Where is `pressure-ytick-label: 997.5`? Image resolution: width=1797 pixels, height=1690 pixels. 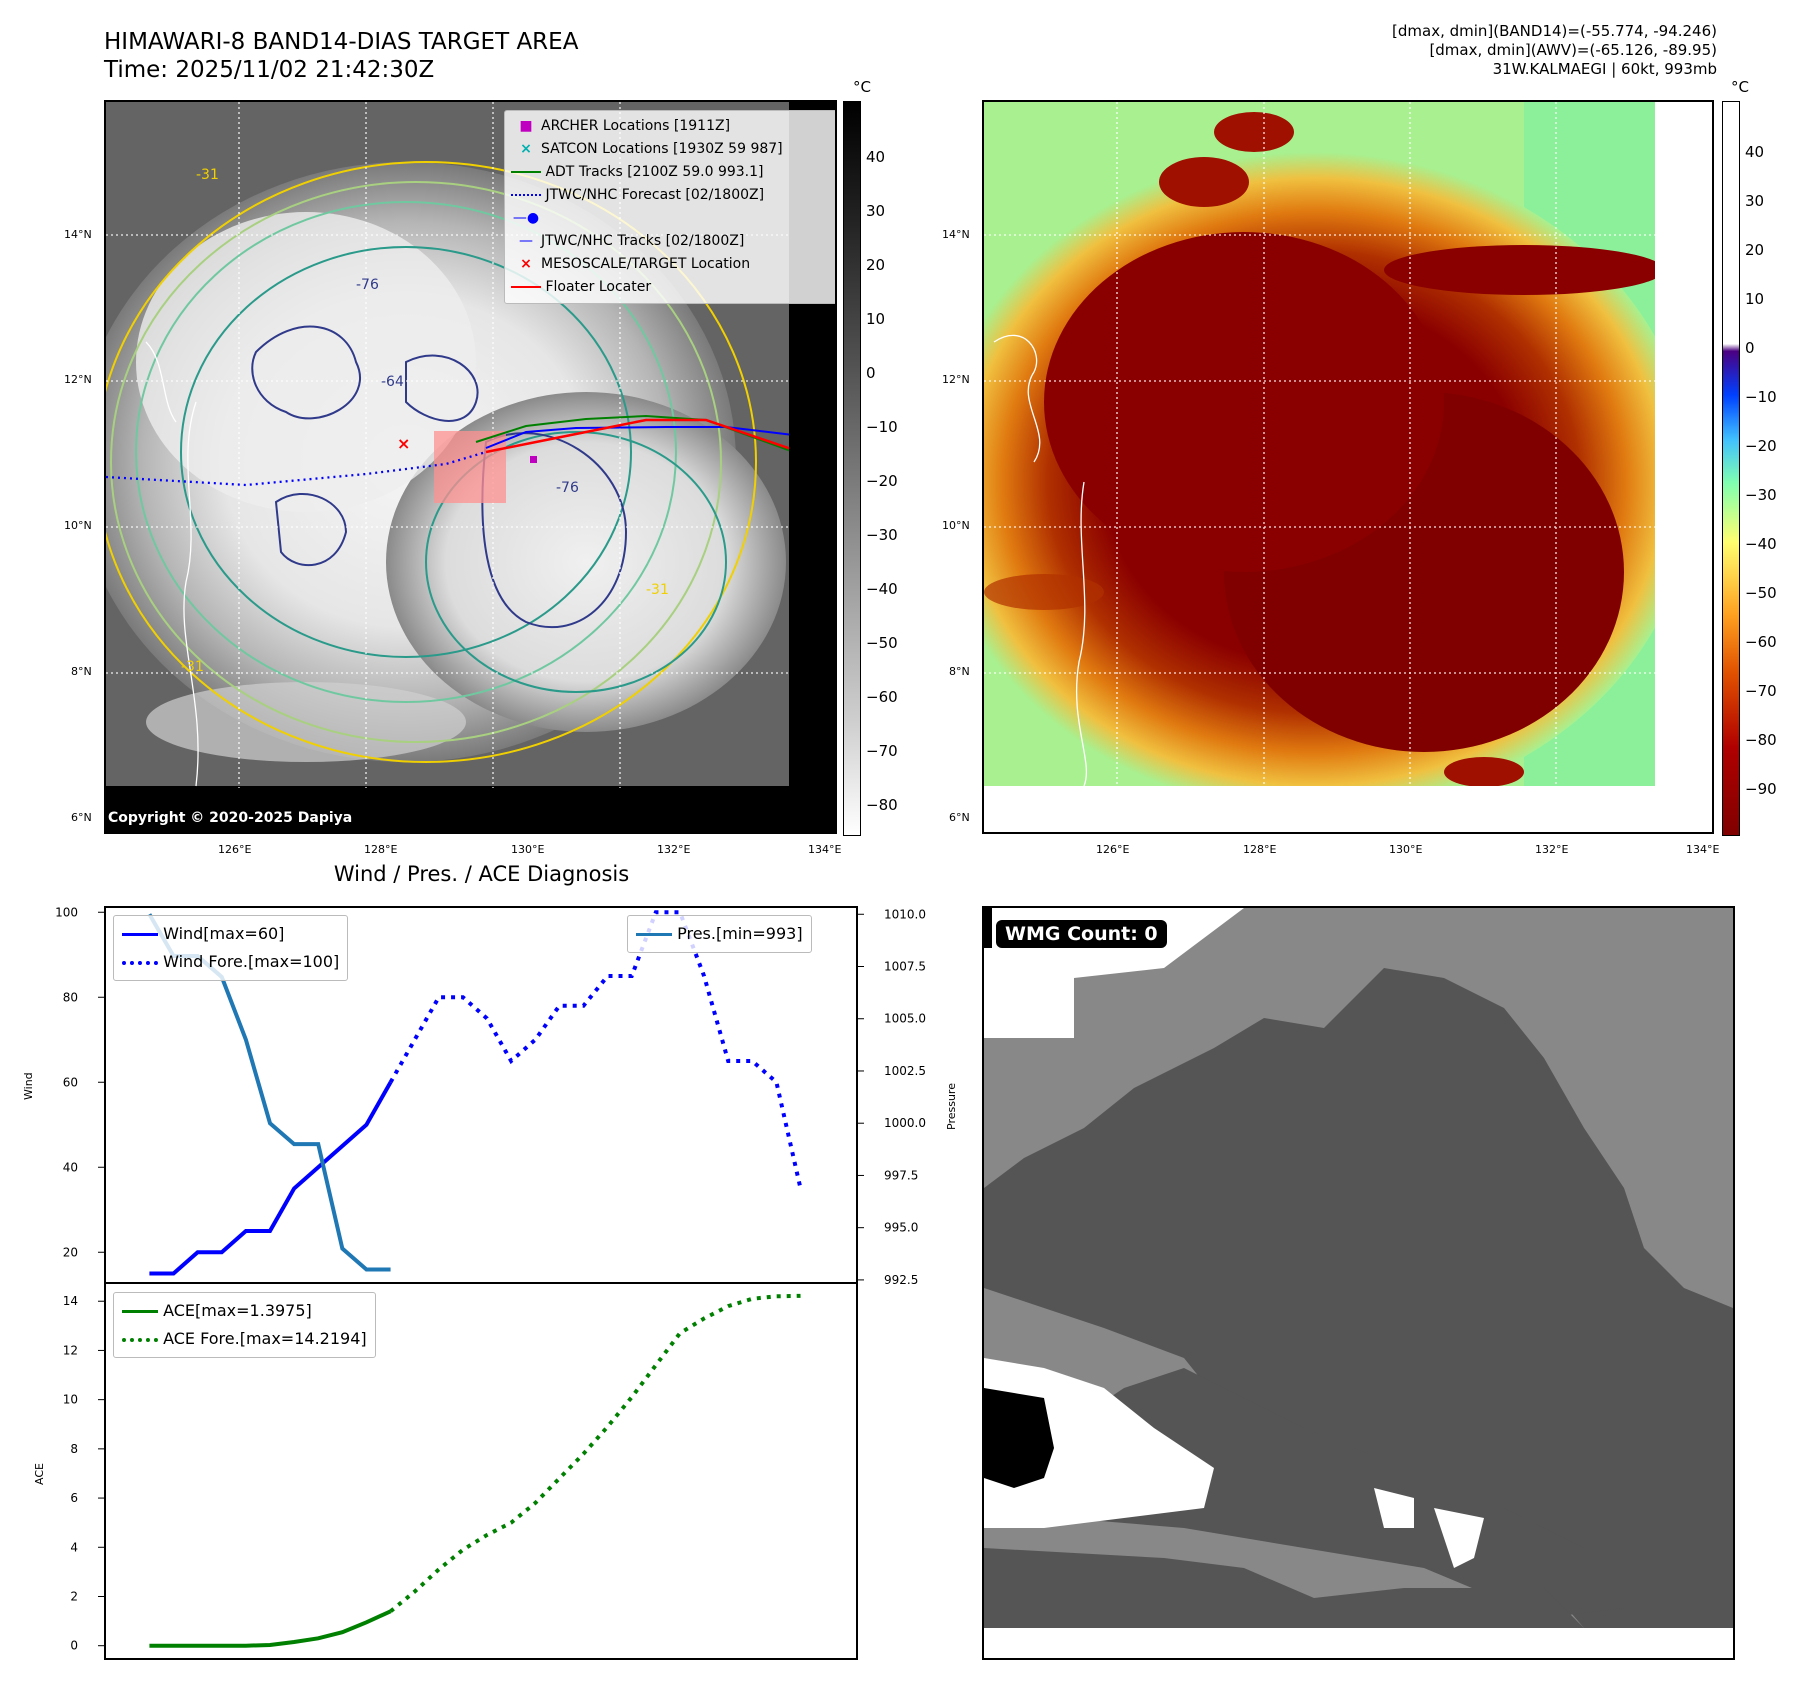 pressure-ytick-label: 997.5 is located at coordinates (901, 1175).